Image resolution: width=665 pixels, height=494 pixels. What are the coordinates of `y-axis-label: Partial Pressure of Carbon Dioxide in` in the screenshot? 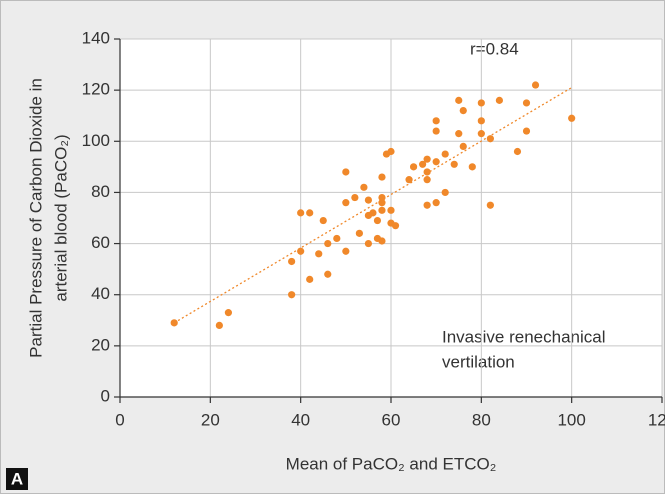 It's located at (35, 218).